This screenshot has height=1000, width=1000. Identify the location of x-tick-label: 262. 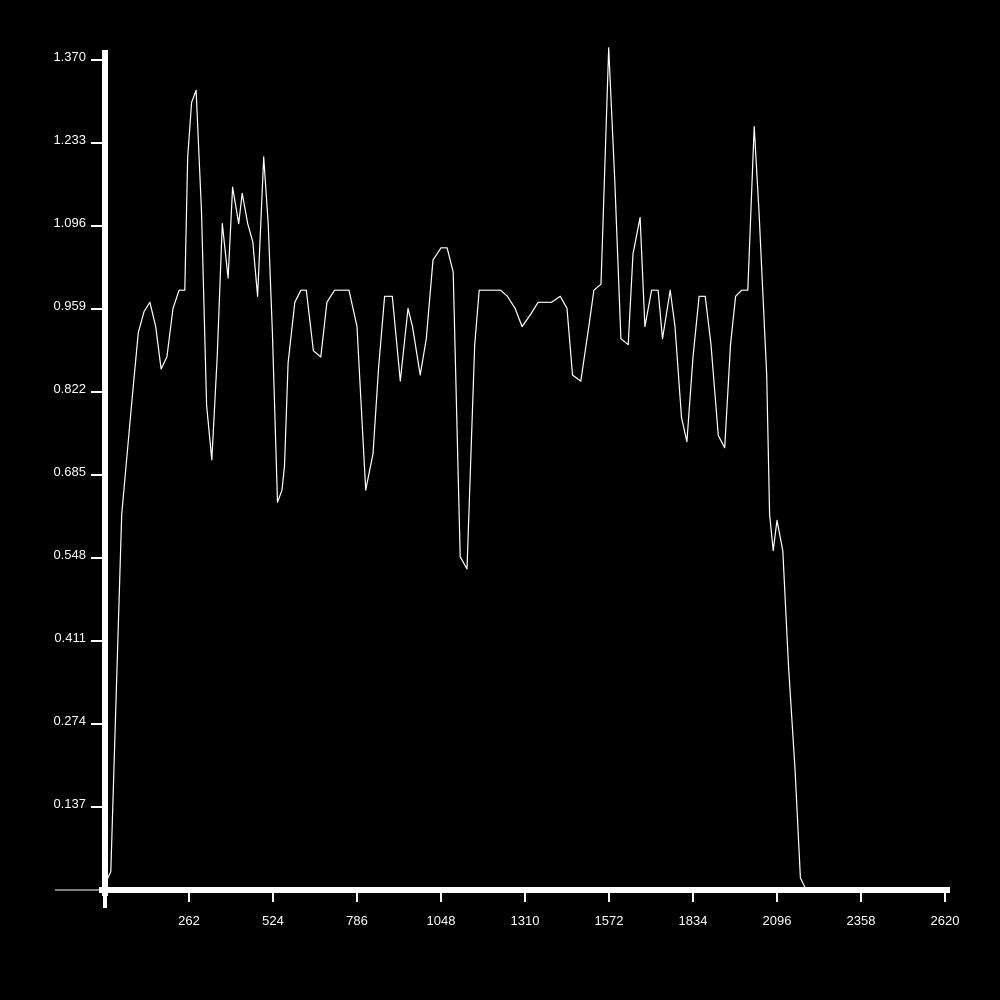
(189, 920).